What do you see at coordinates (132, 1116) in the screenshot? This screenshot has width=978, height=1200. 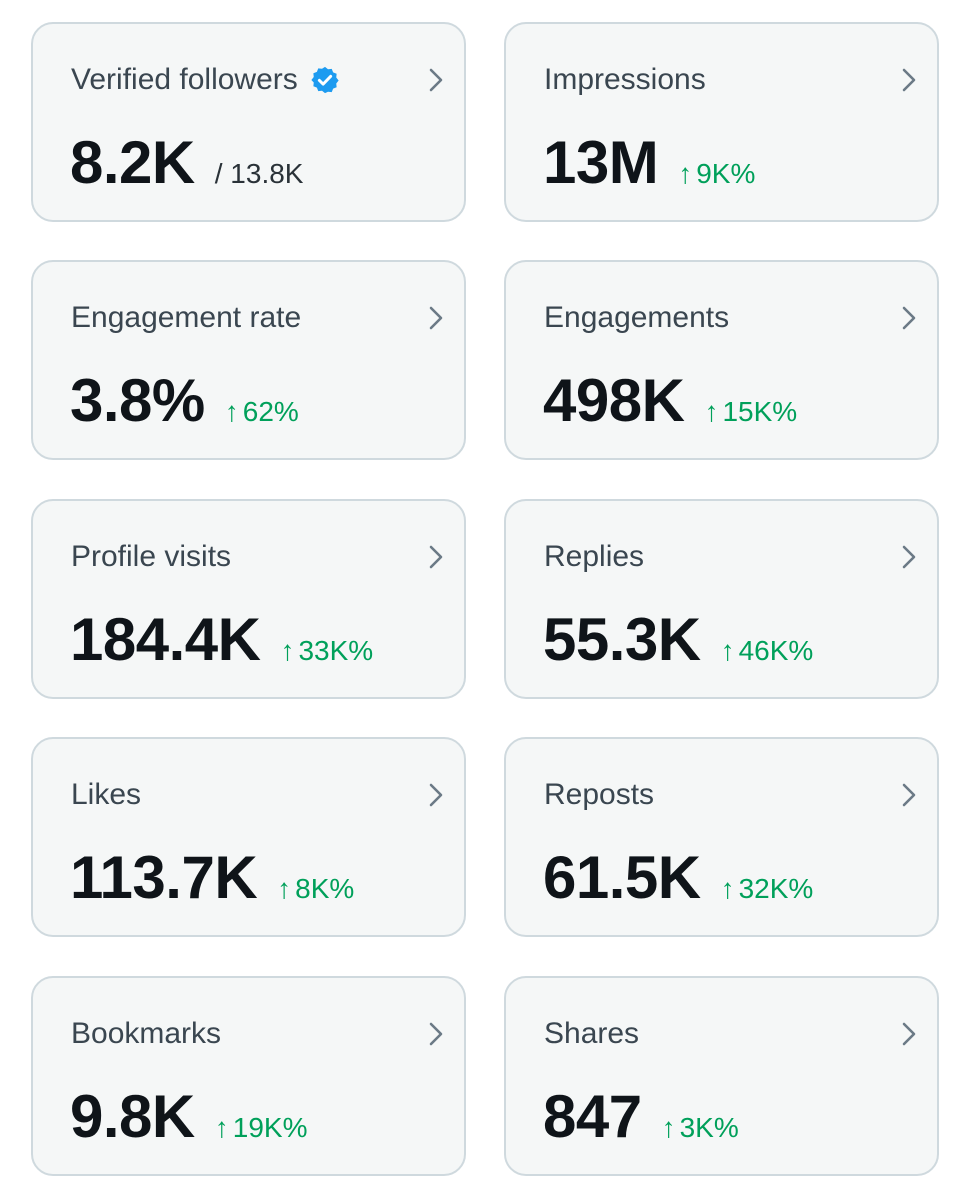 I see `metric-value: 9.8K` at bounding box center [132, 1116].